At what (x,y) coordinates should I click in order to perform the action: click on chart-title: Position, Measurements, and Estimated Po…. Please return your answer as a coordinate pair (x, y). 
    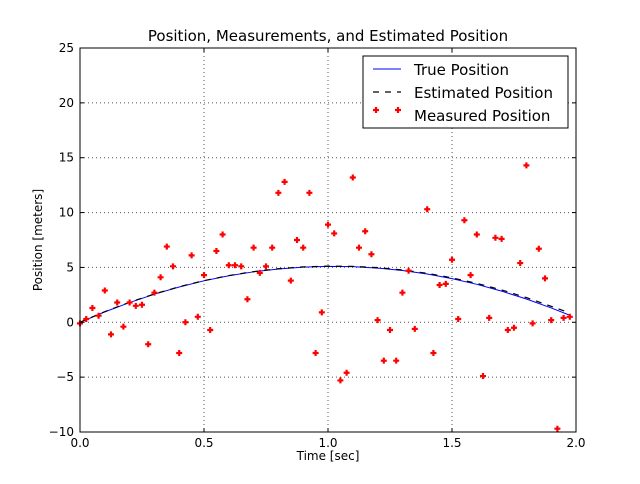
    Looking at the image, I should click on (328, 36).